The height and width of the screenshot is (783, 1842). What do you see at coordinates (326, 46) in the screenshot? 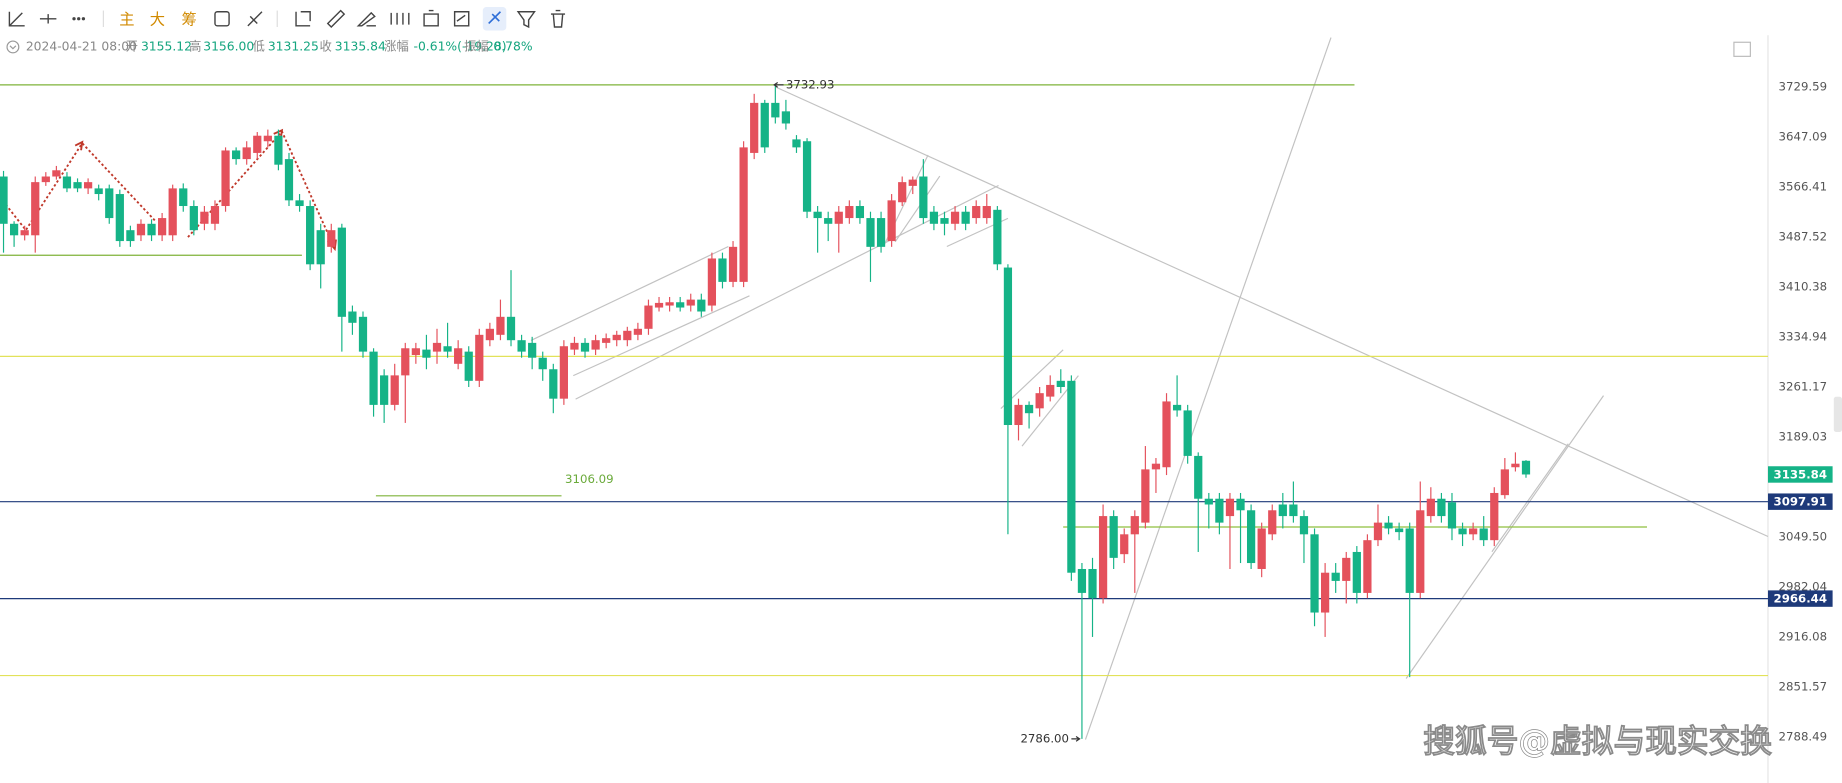
I see `info-label: 收` at bounding box center [326, 46].